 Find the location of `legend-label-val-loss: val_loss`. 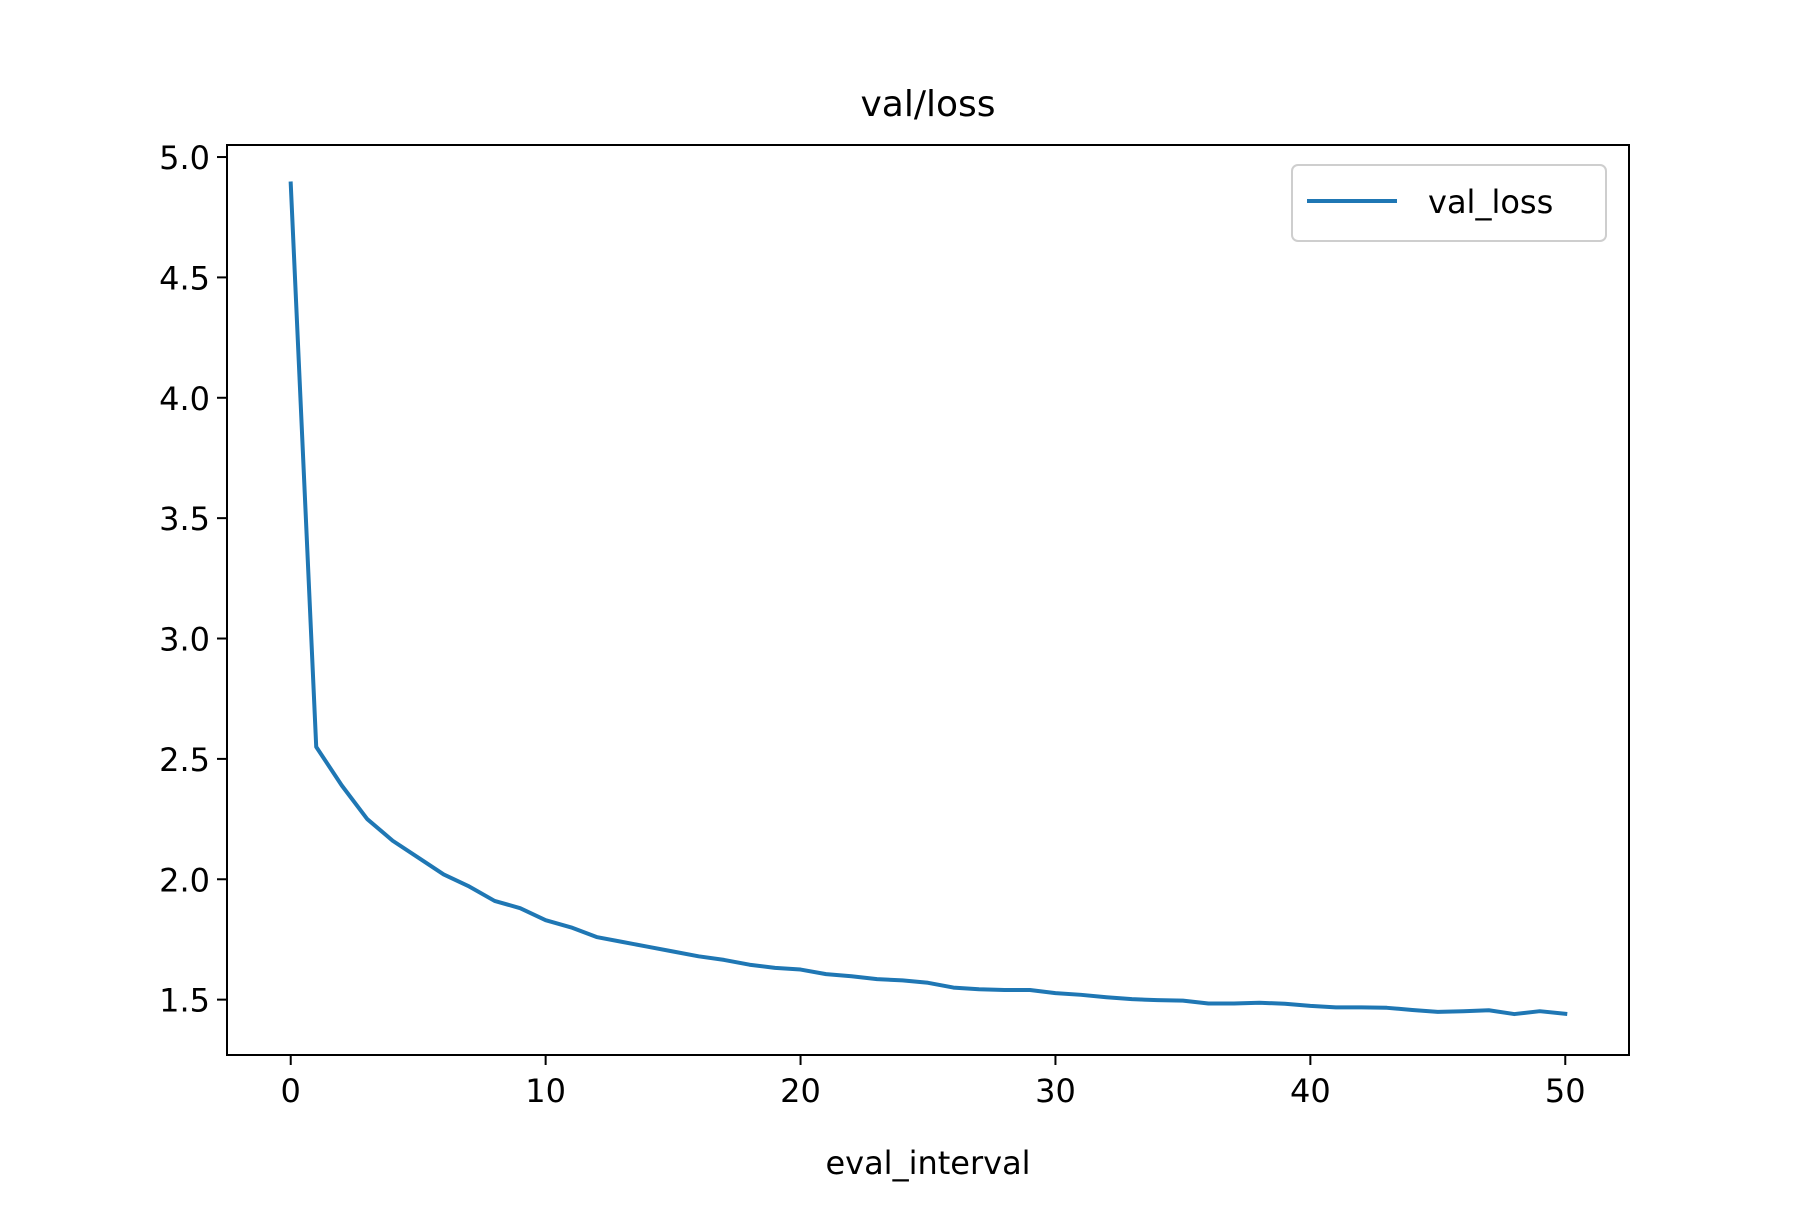

legend-label-val-loss: val_loss is located at coordinates (1490, 202).